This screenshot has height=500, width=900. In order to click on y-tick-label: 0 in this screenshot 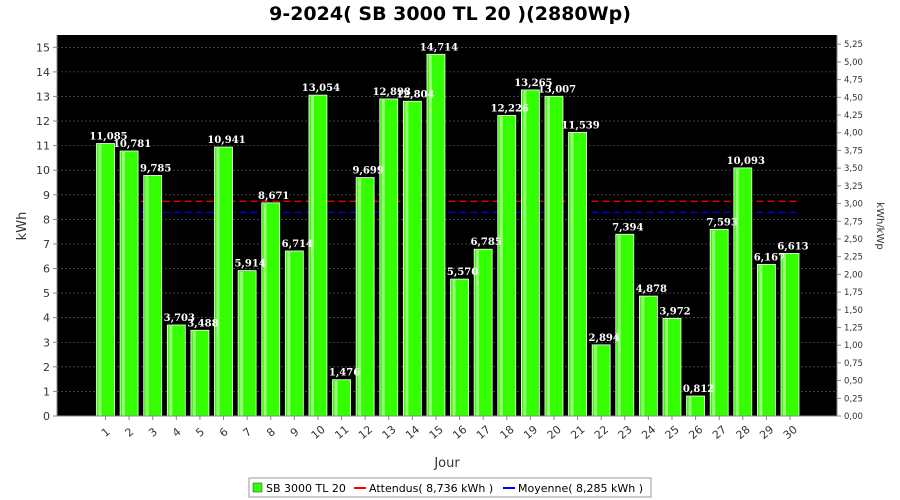, I will do `click(46, 416)`.